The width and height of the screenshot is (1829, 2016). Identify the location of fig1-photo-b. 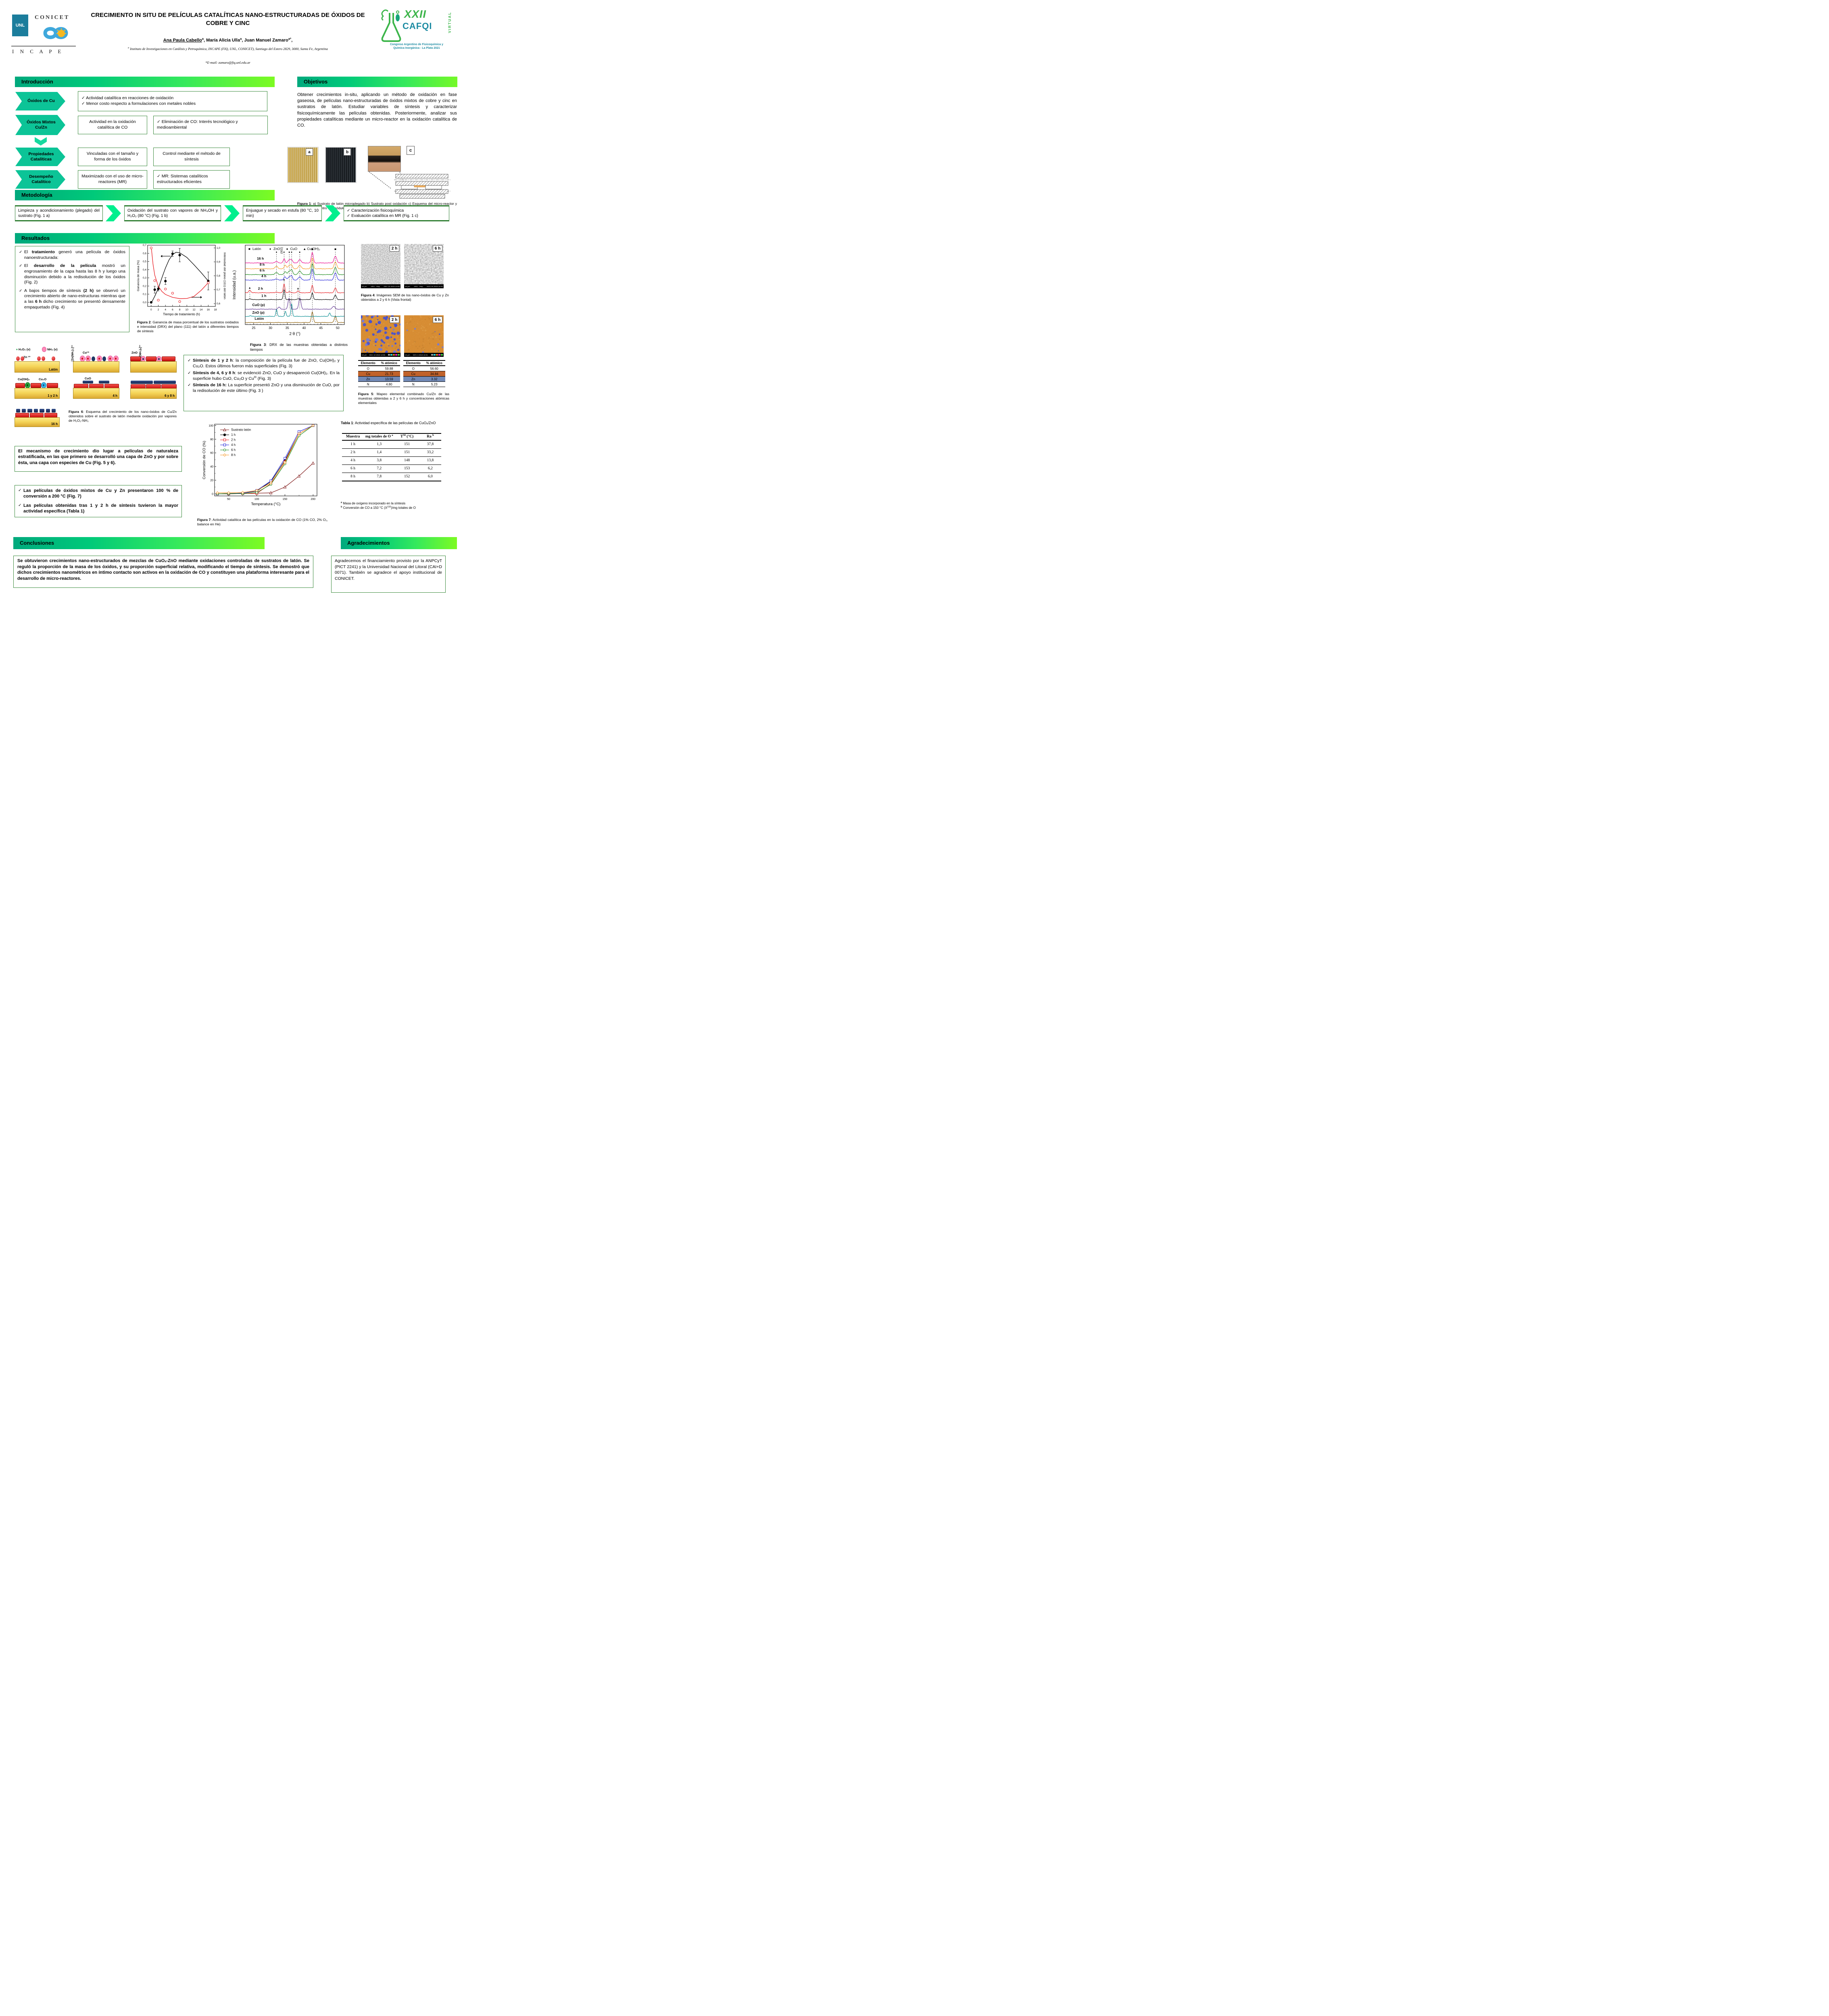
(341, 165).